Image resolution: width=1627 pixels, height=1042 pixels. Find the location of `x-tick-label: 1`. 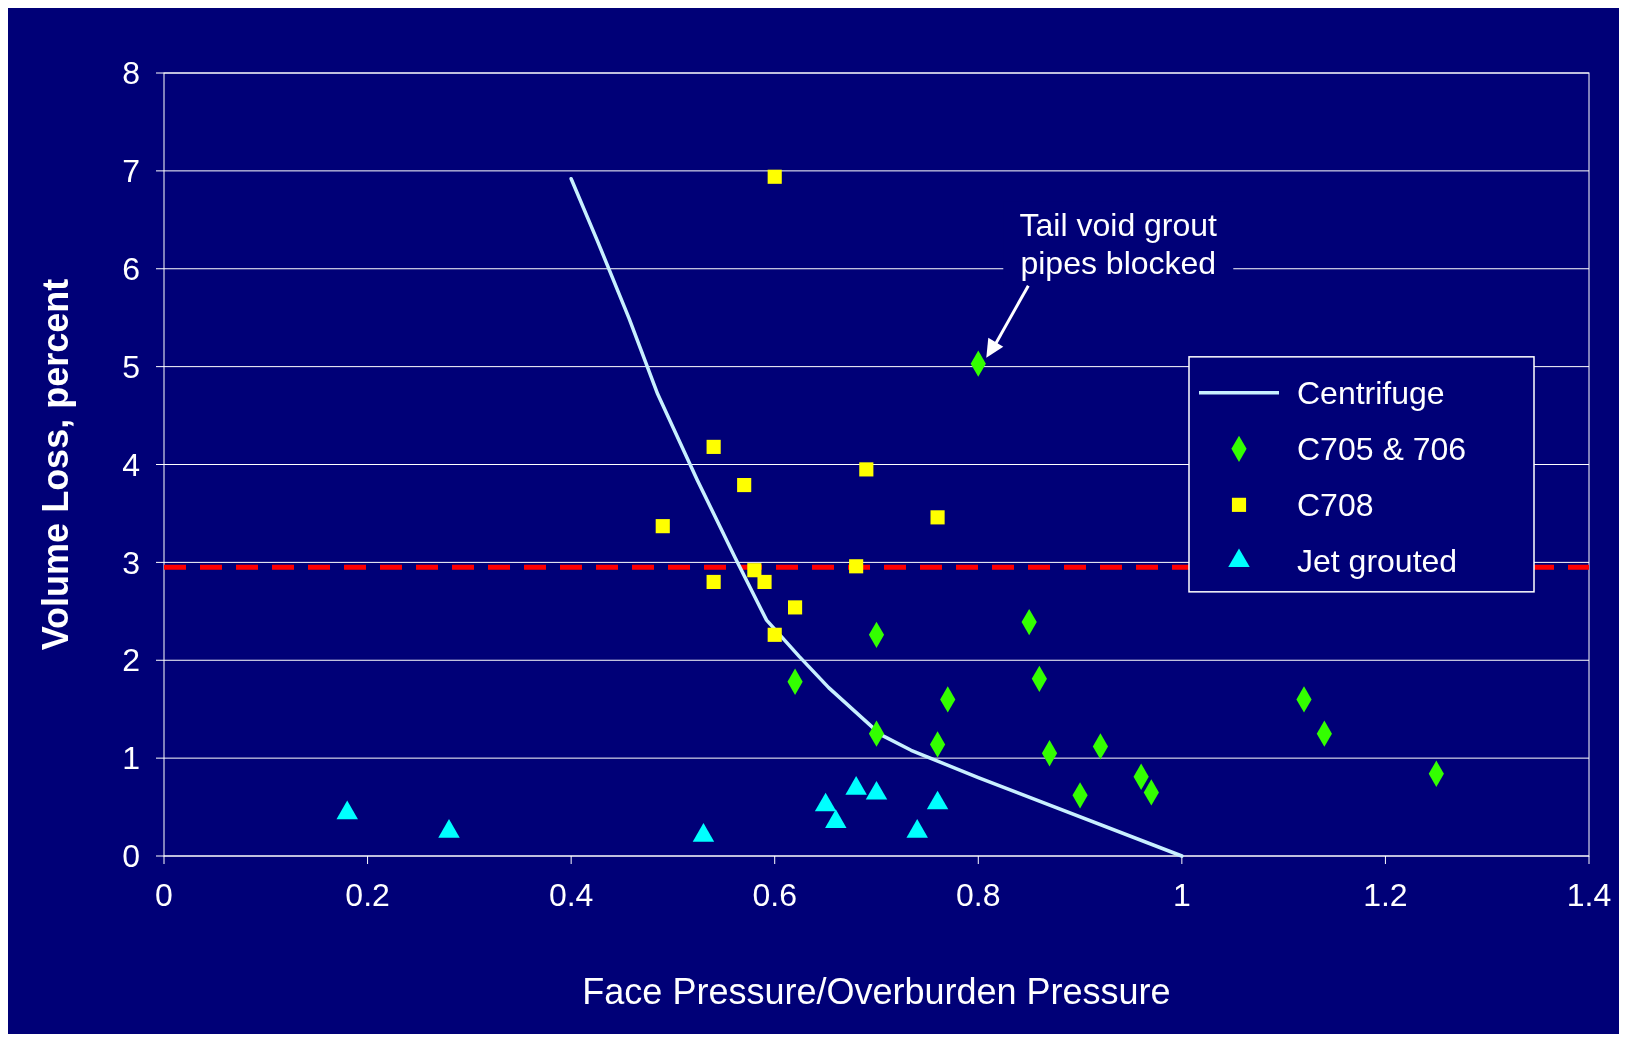

x-tick-label: 1 is located at coordinates (1181, 895).